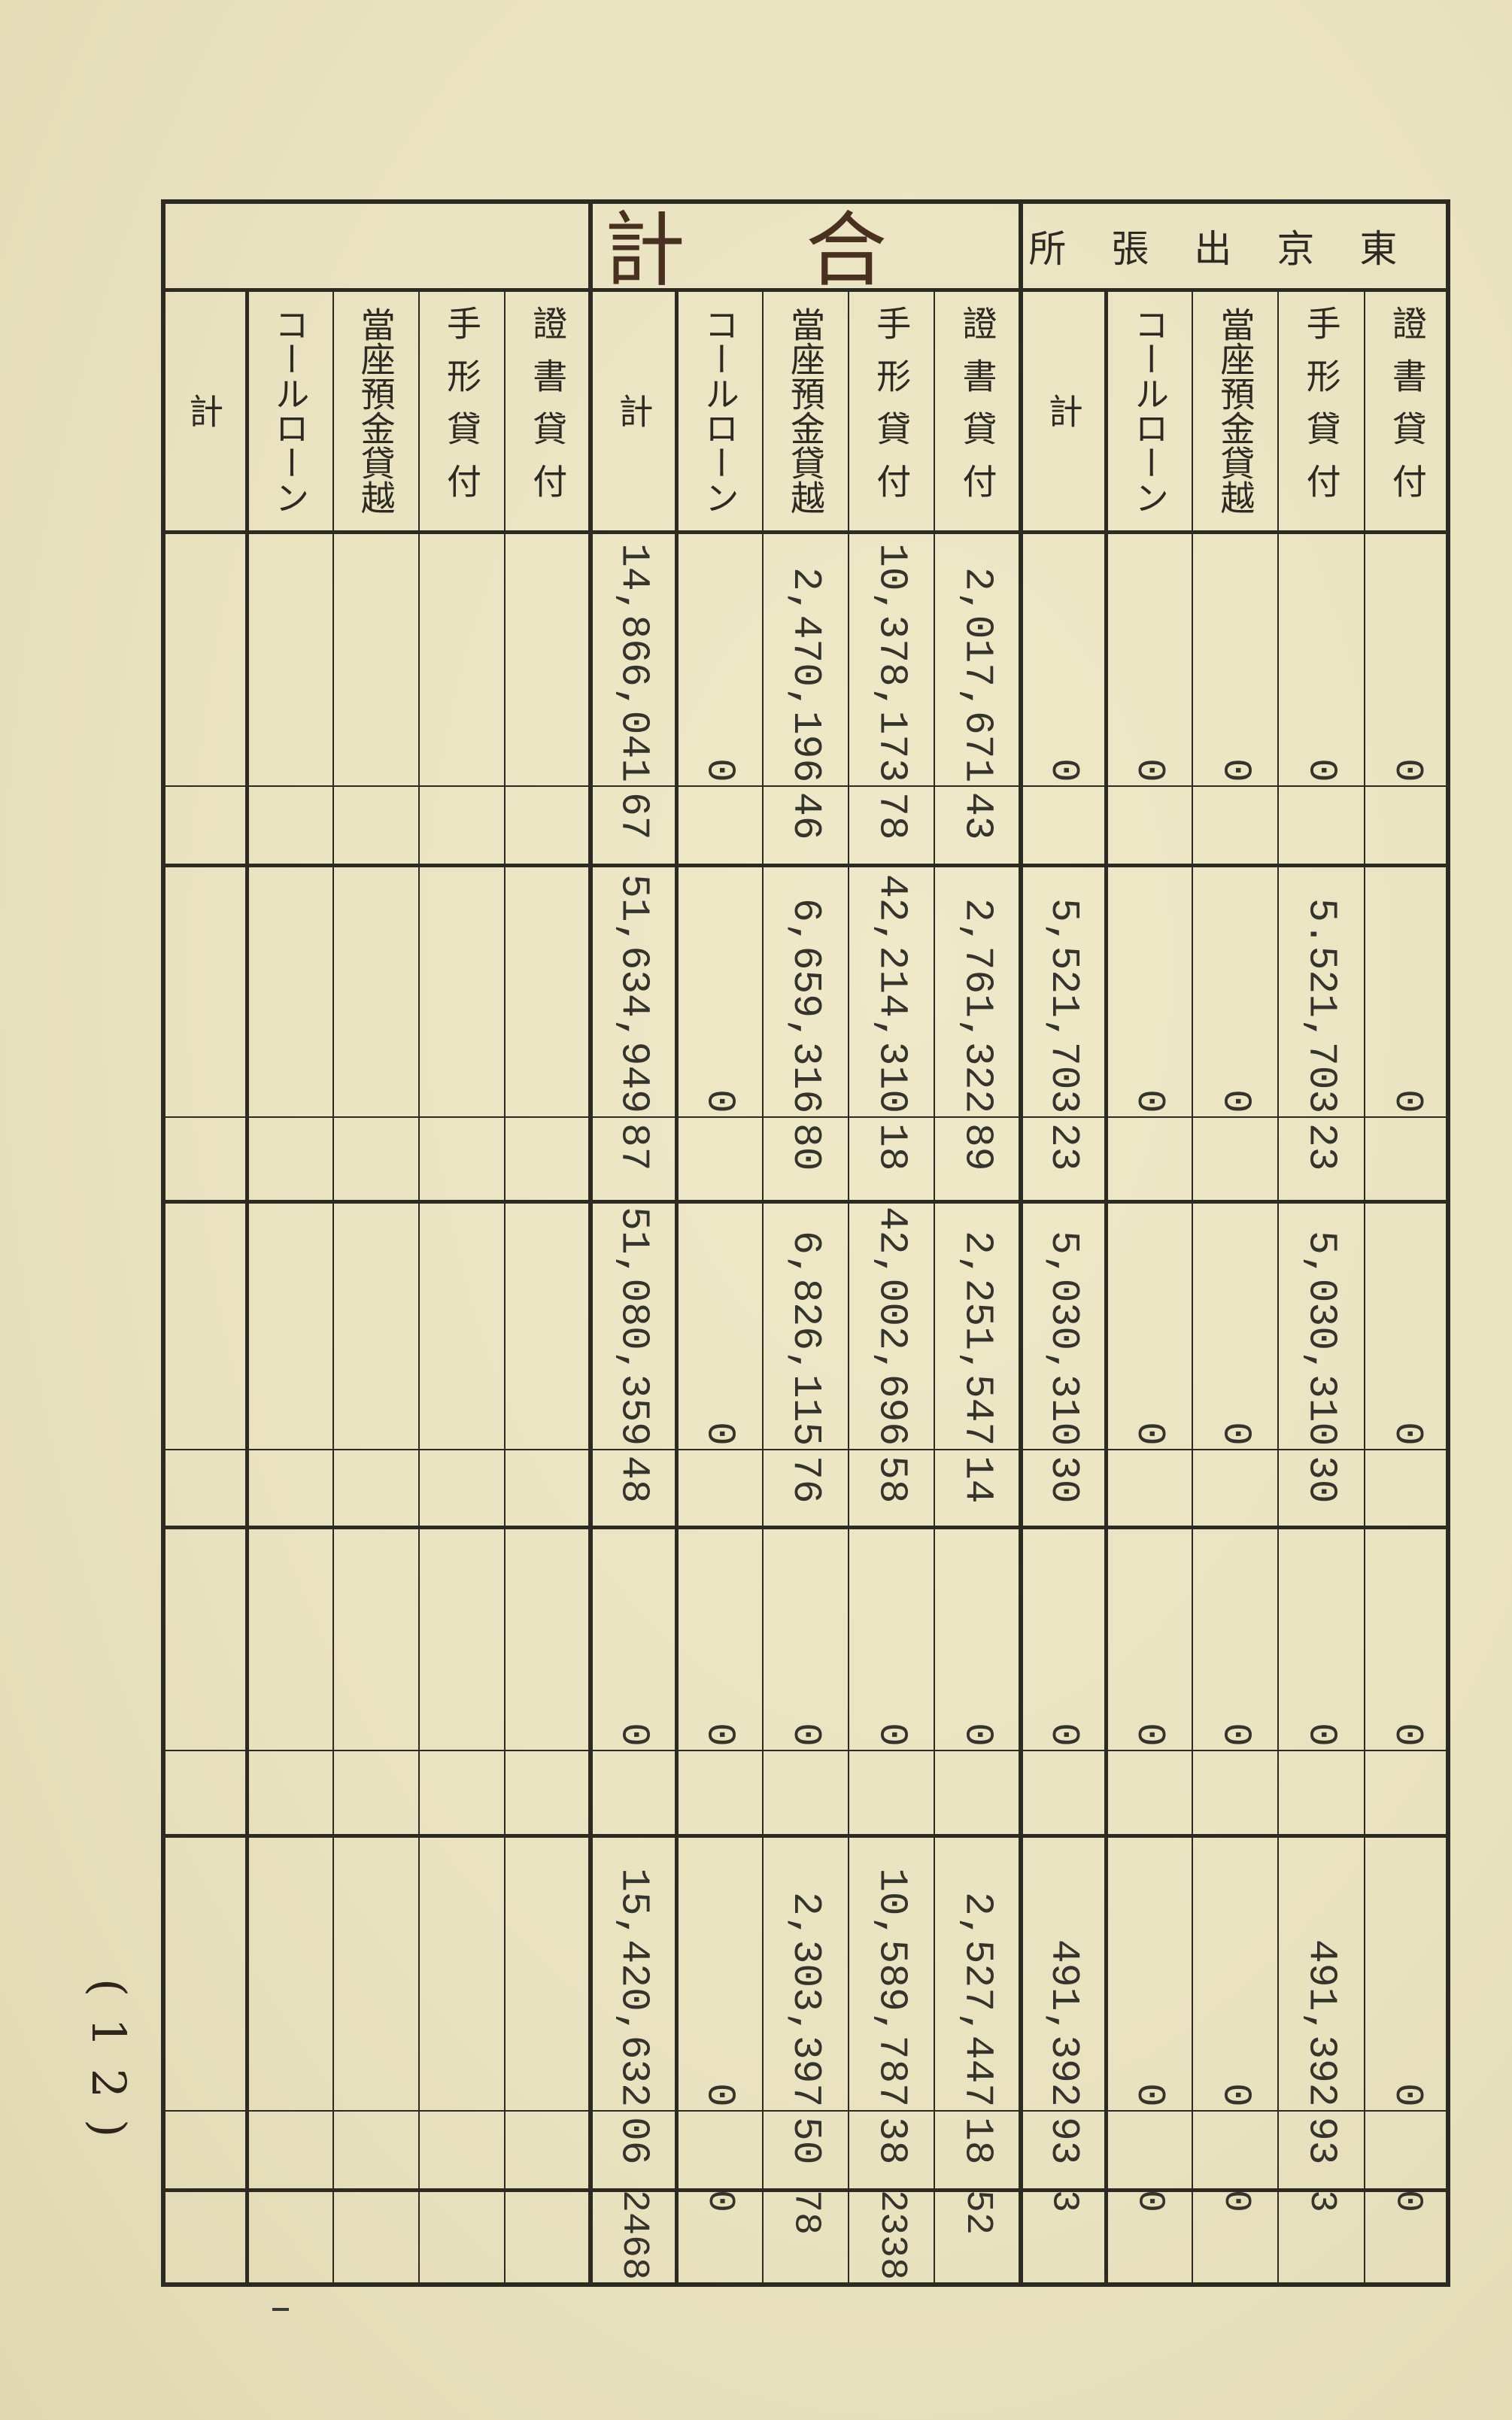  What do you see at coordinates (1063, 1005) in the screenshot?
I see `amount-cell: 5,521,703` at bounding box center [1063, 1005].